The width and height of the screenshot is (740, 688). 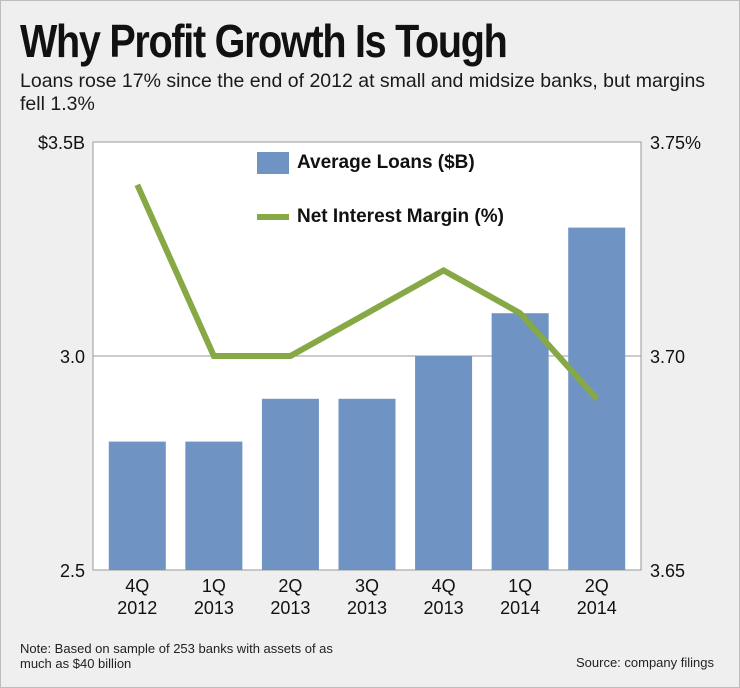 I want to click on legend-swatch-loans, so click(x=273, y=163).